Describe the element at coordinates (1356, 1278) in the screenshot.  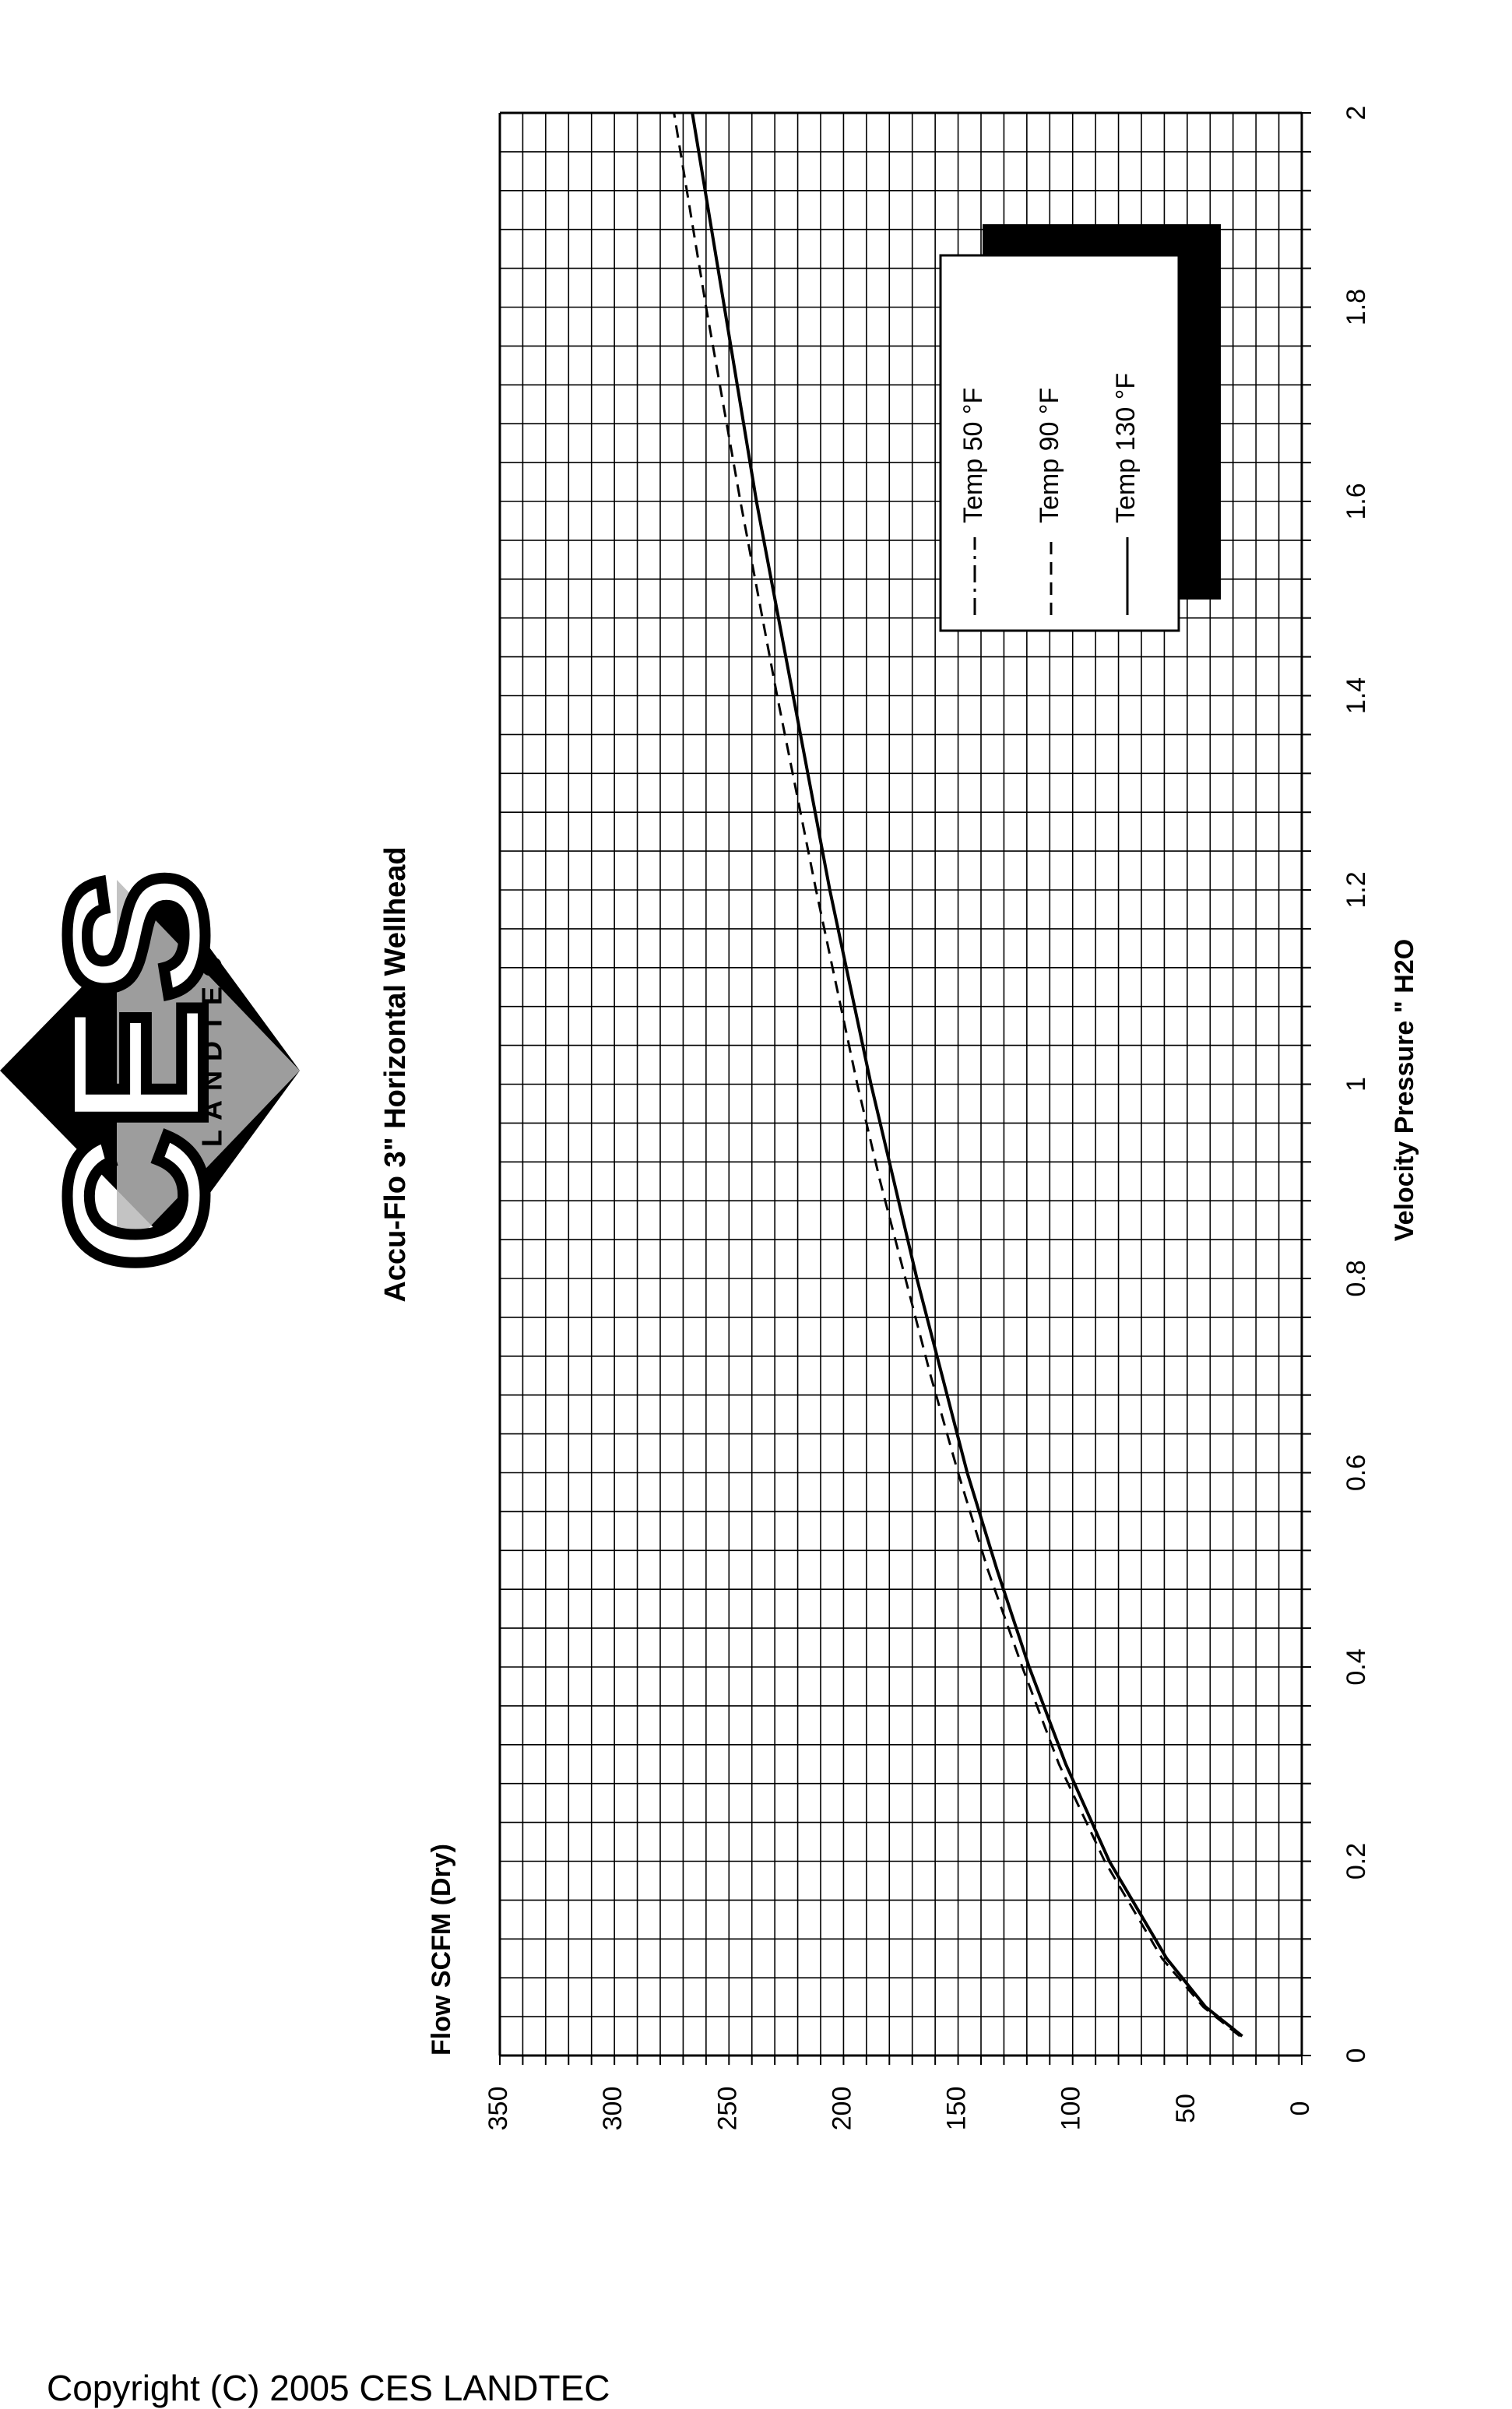
I see `x-tick-label: 0.8` at that location.